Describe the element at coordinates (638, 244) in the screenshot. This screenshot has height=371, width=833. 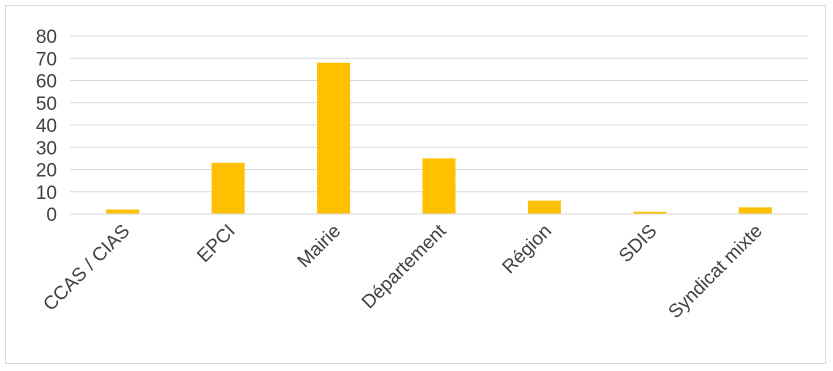
I see `x-category-label: SDIS` at that location.